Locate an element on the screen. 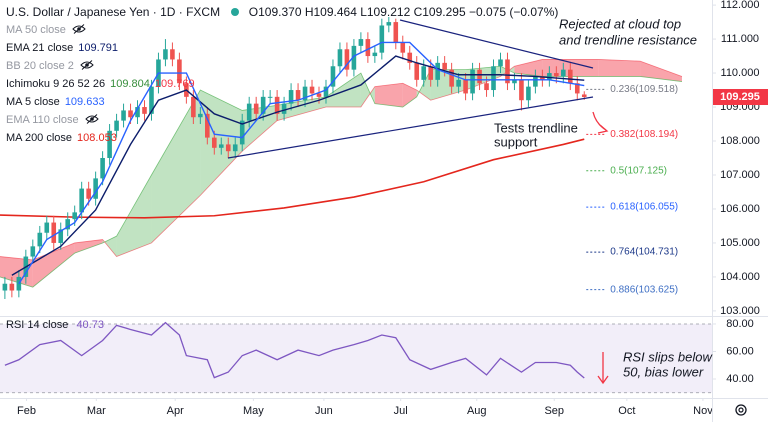  x-tick-label: Mar is located at coordinates (96, 411).